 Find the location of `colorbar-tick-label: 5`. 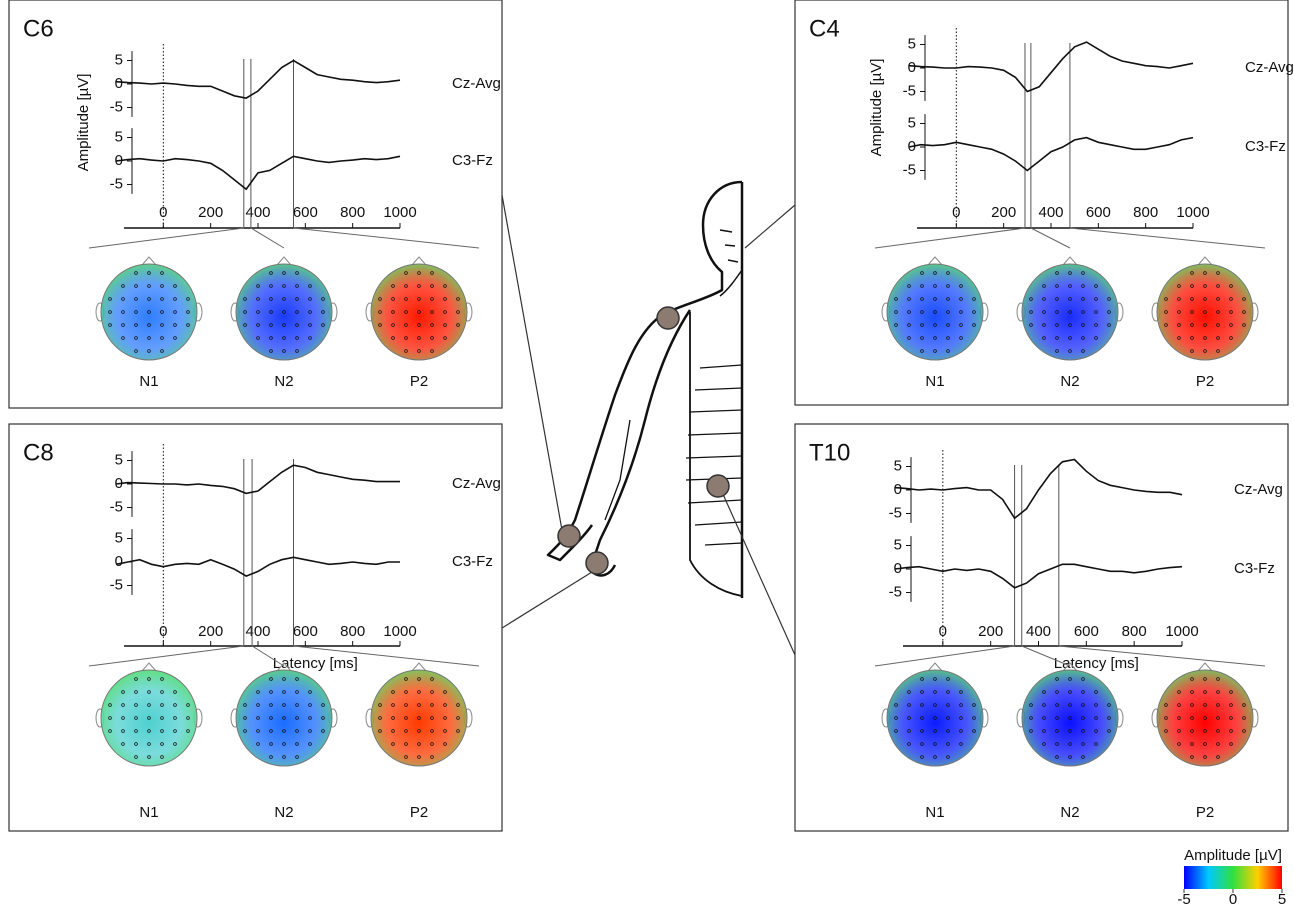

colorbar-tick-label: 5 is located at coordinates (1282, 898).